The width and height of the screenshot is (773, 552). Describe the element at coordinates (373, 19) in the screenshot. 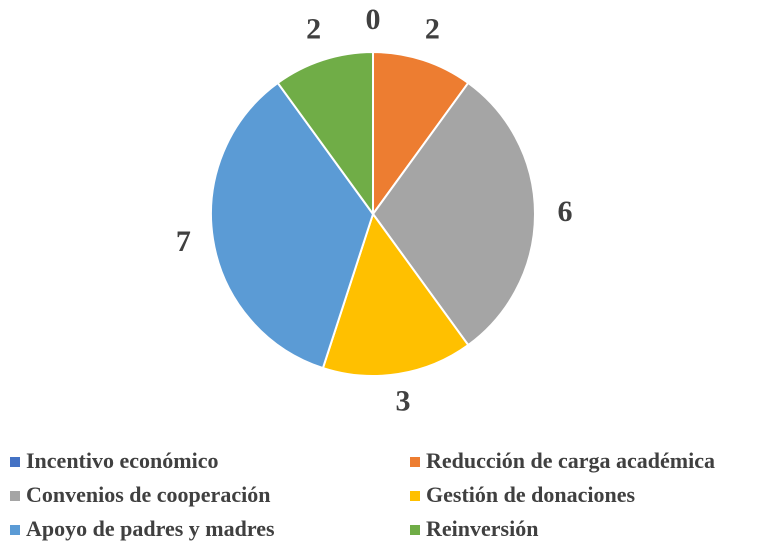

I see `data-label: 0` at that location.